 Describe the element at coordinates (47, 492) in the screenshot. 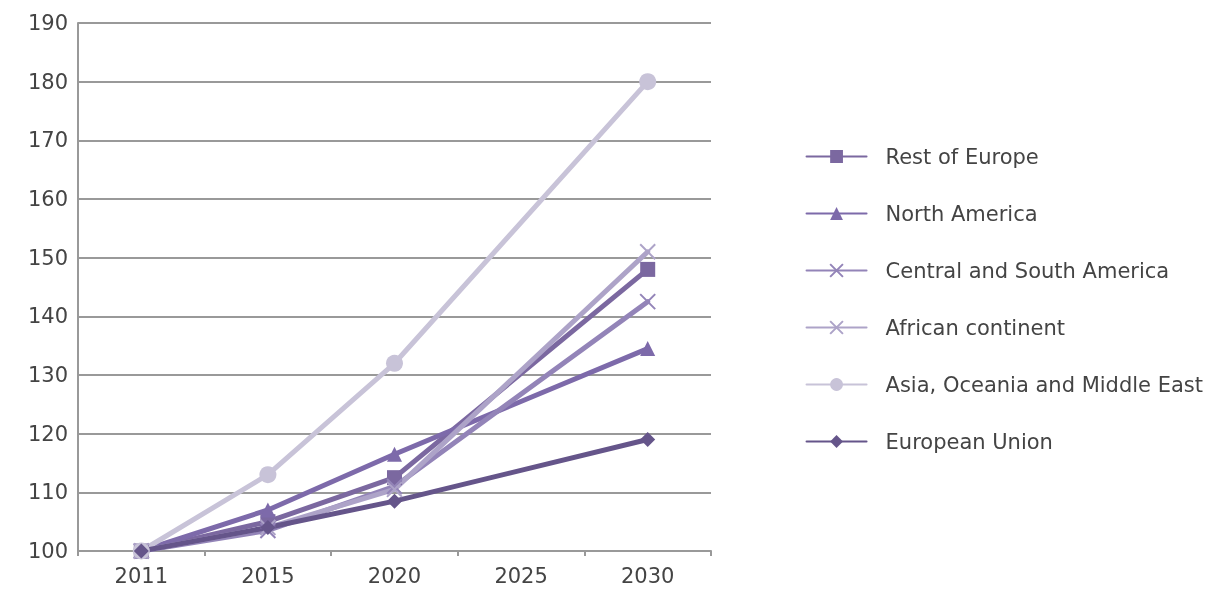

I see `y-tick-label: 110` at that location.